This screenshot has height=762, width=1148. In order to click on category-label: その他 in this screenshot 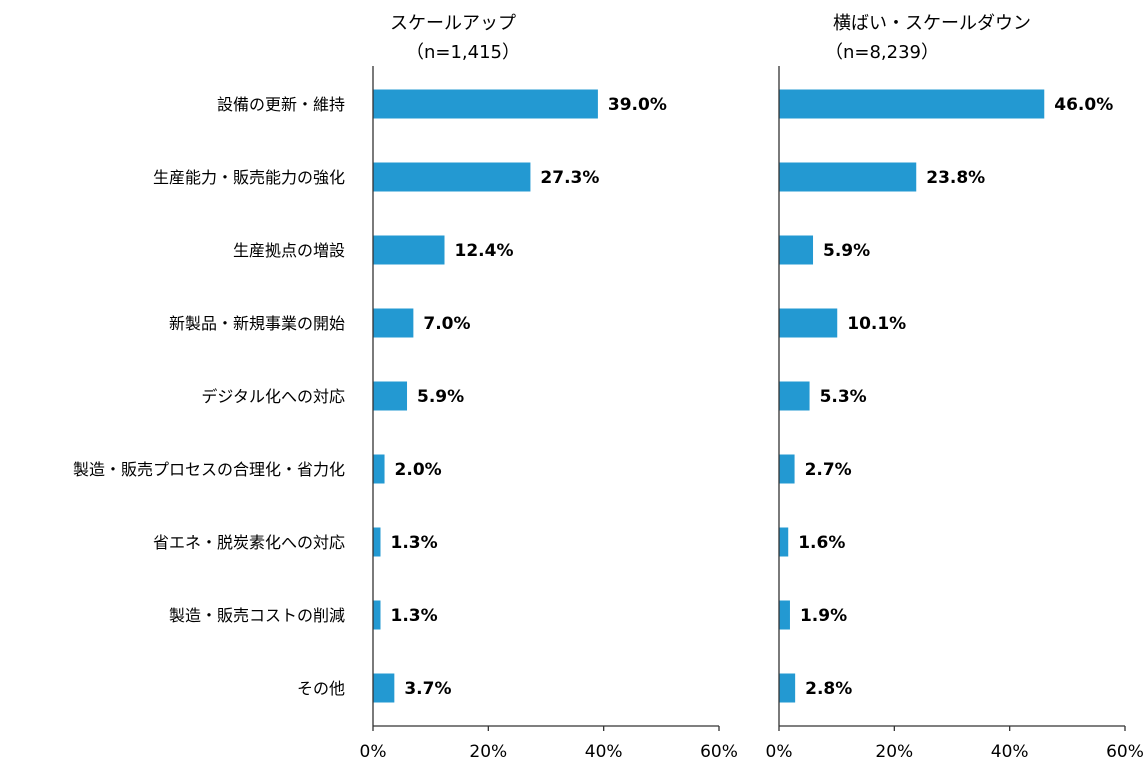, I will do `click(321, 688)`.